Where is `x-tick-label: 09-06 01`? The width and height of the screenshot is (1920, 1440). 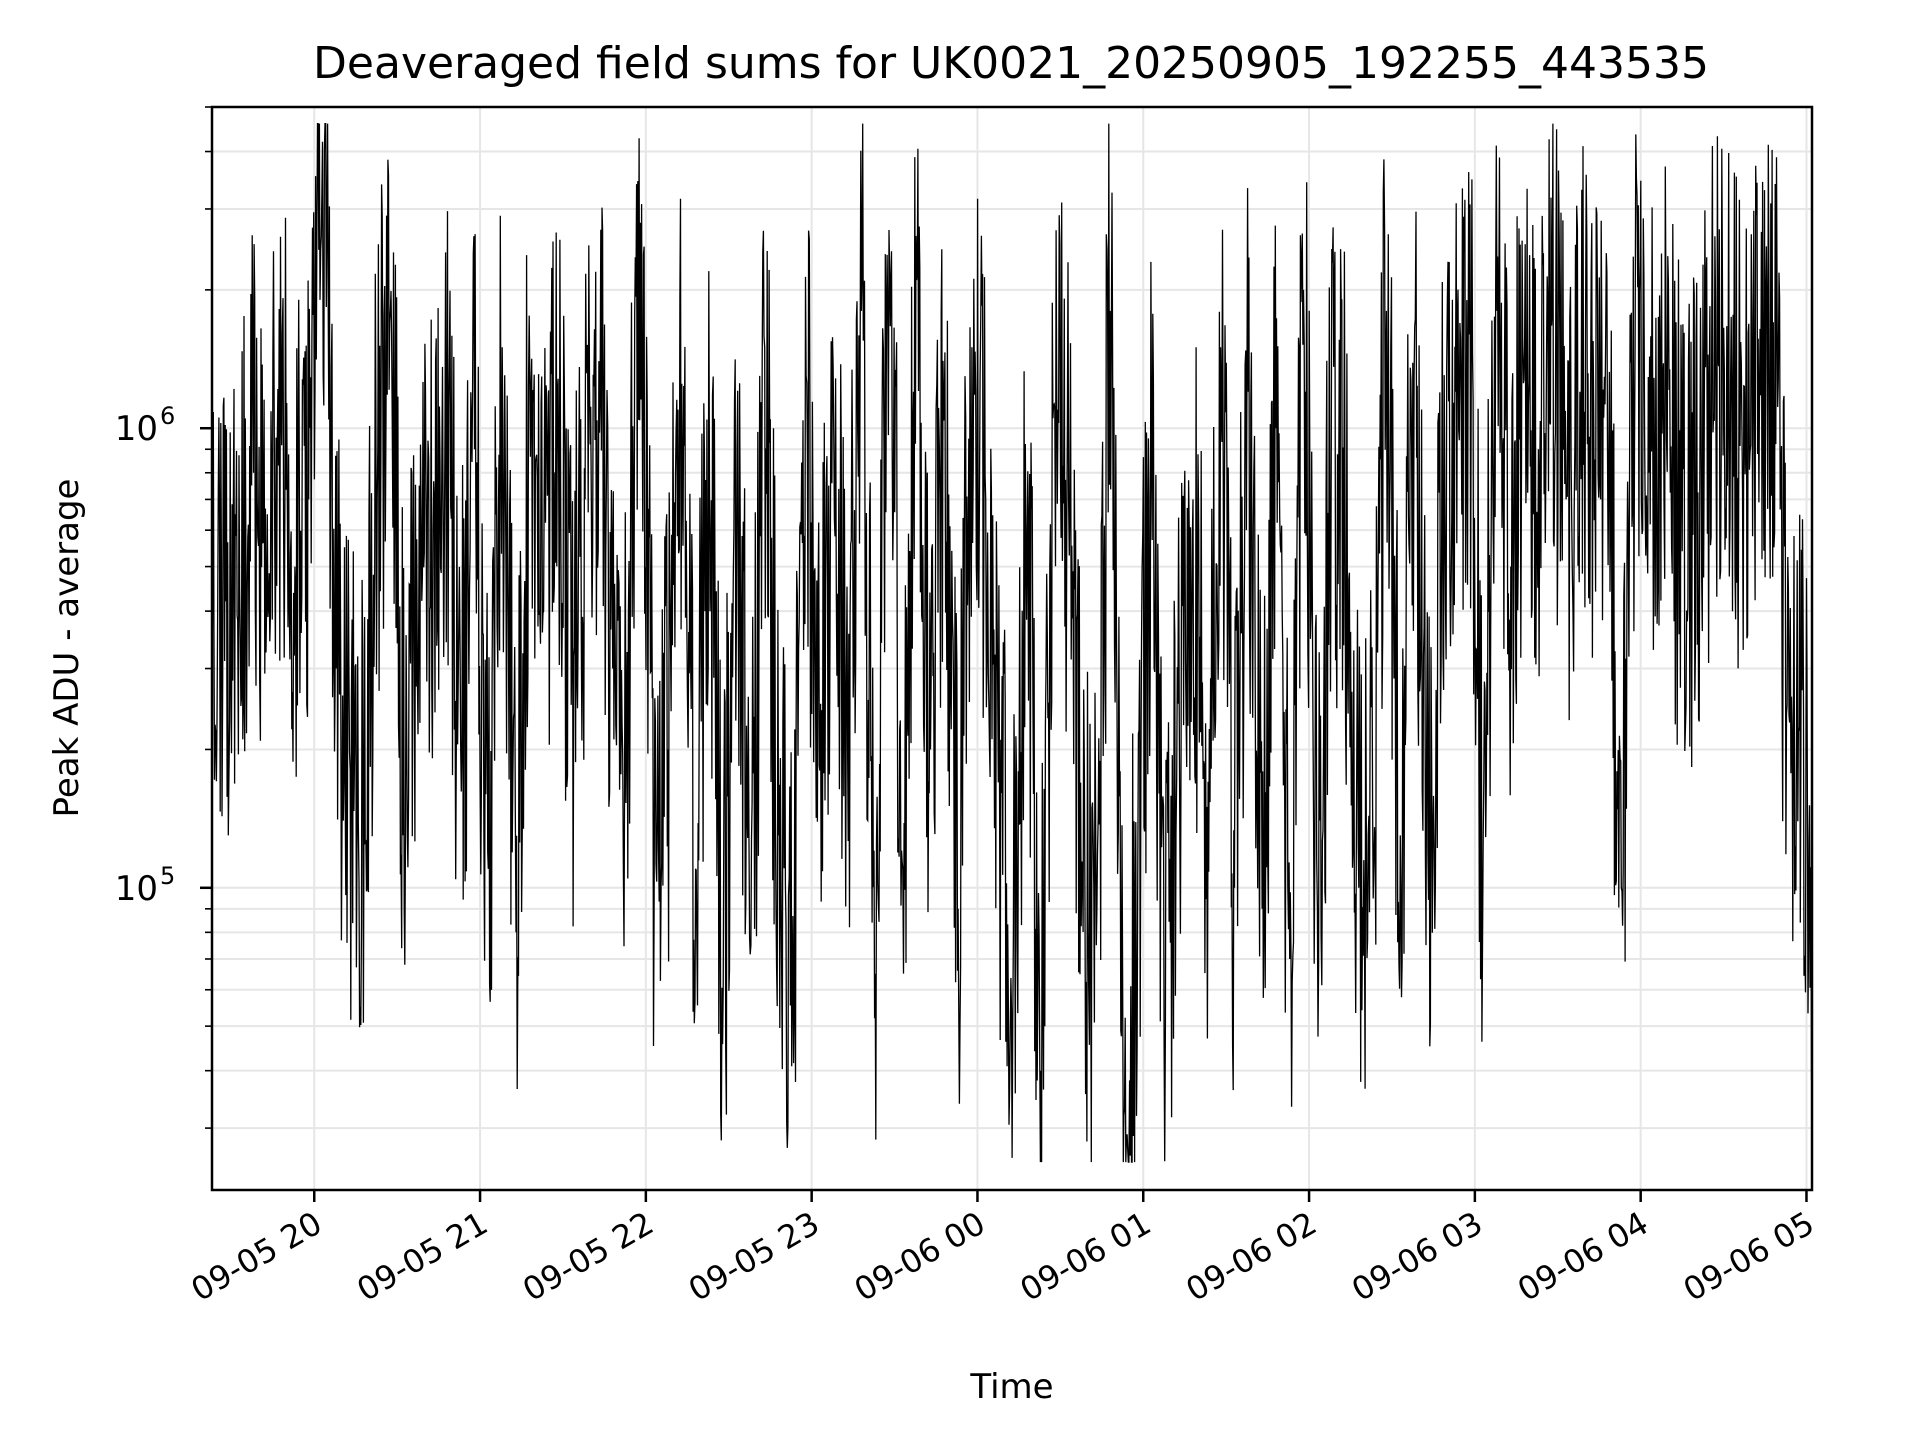
x-tick-label: 09-06 01 is located at coordinates (1086, 1256).